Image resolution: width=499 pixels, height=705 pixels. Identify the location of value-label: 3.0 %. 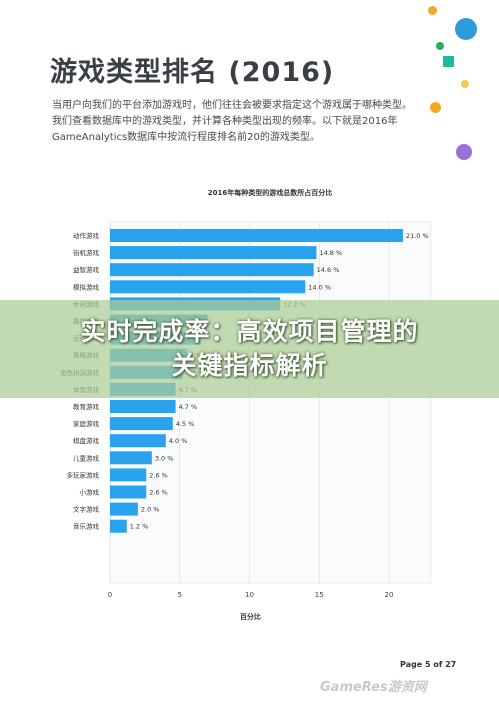
(164, 458).